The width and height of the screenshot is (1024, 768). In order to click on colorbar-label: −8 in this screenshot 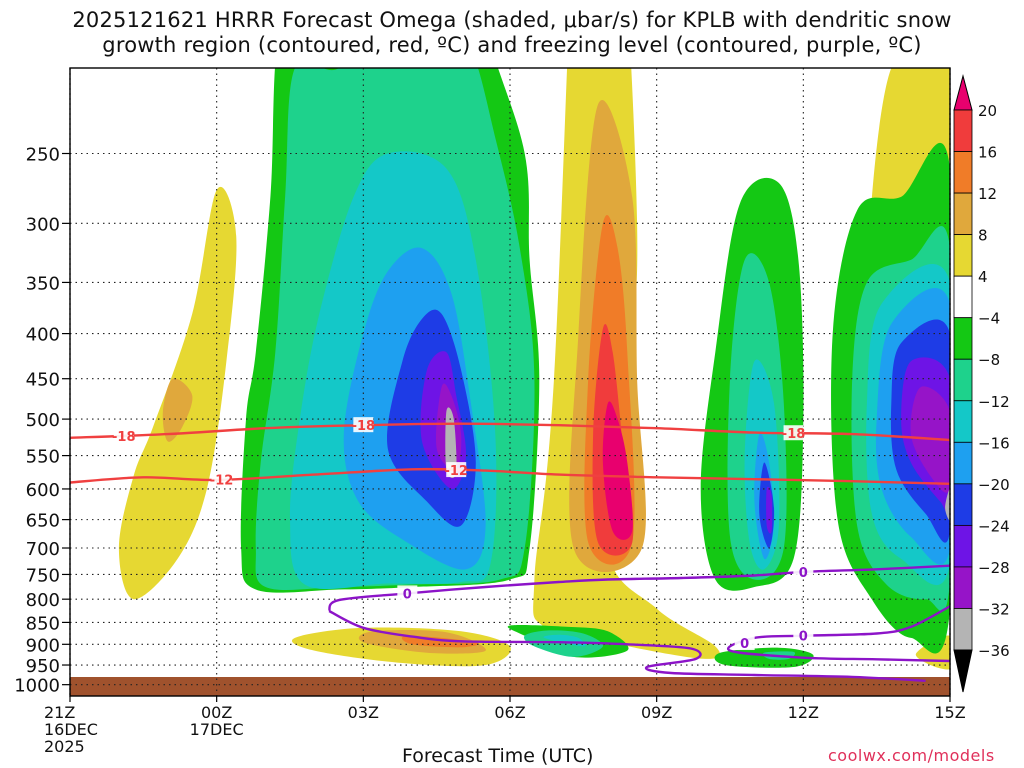, I will do `click(989, 360)`.